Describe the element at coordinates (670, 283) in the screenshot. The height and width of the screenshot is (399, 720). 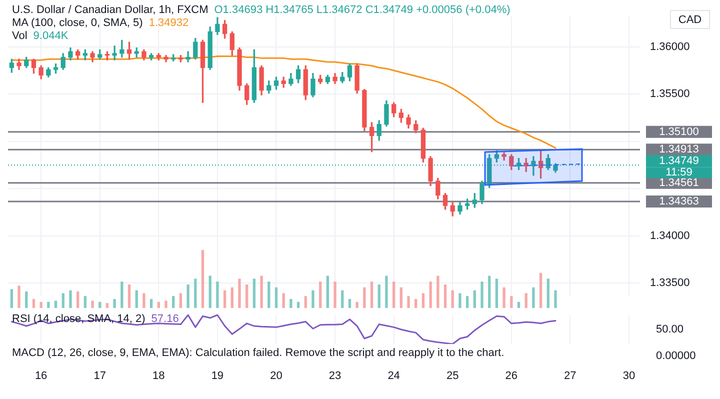
I see `y-tick-label: 1.33500` at that location.